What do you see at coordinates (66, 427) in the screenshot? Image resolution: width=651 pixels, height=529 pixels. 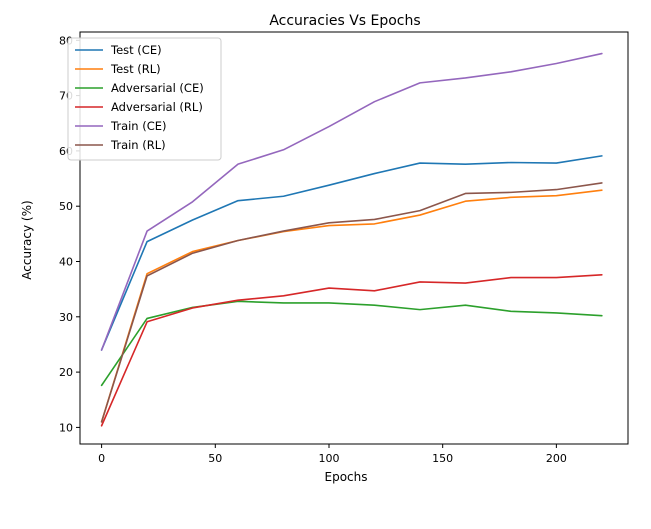 I see `y-tick-label: 10` at bounding box center [66, 427].